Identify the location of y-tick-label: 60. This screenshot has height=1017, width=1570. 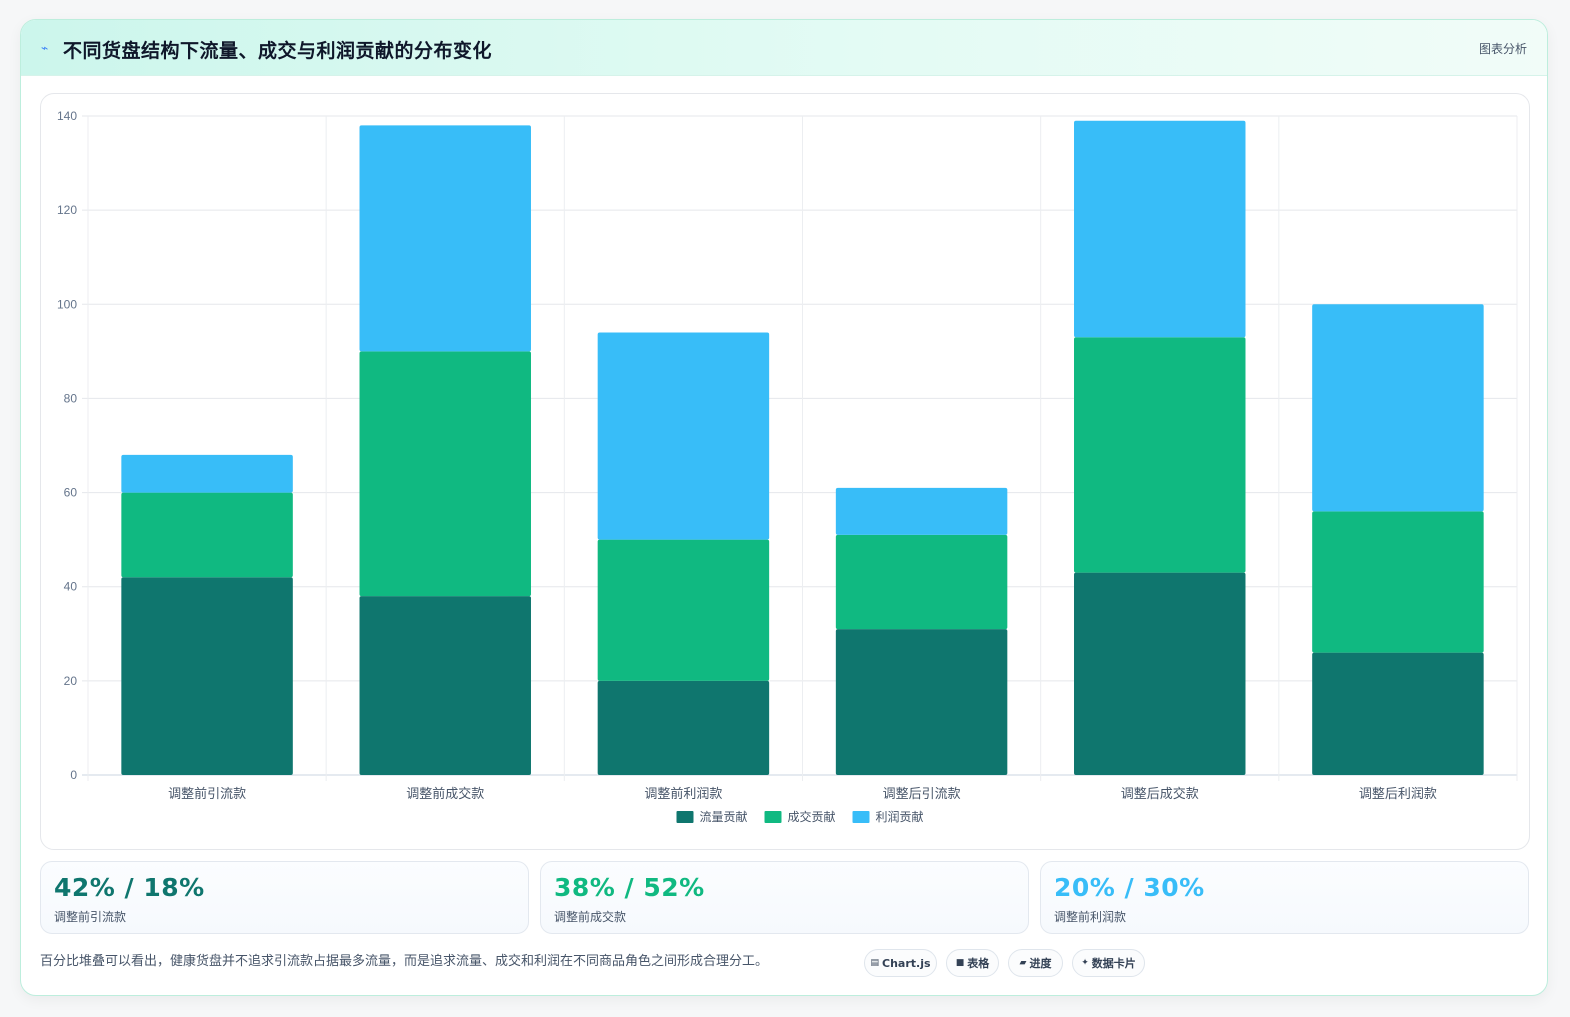
(71, 493).